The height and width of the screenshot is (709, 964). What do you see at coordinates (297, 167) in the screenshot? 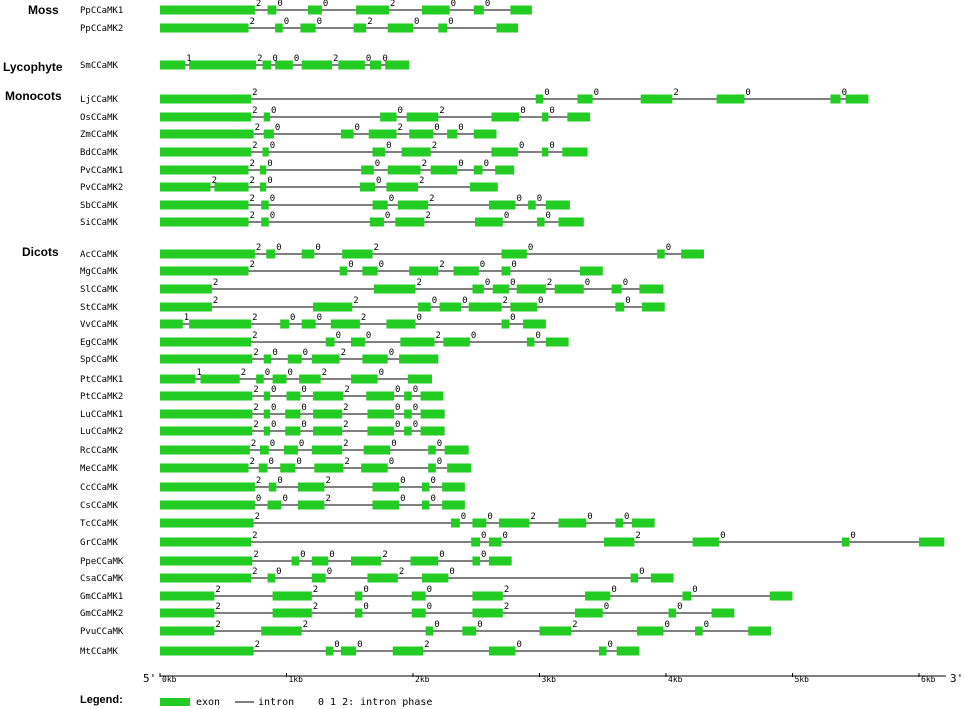
I see `gene-row-pvccamk1: PvCCaMK1 2 0 0 2 0 0` at bounding box center [297, 167].